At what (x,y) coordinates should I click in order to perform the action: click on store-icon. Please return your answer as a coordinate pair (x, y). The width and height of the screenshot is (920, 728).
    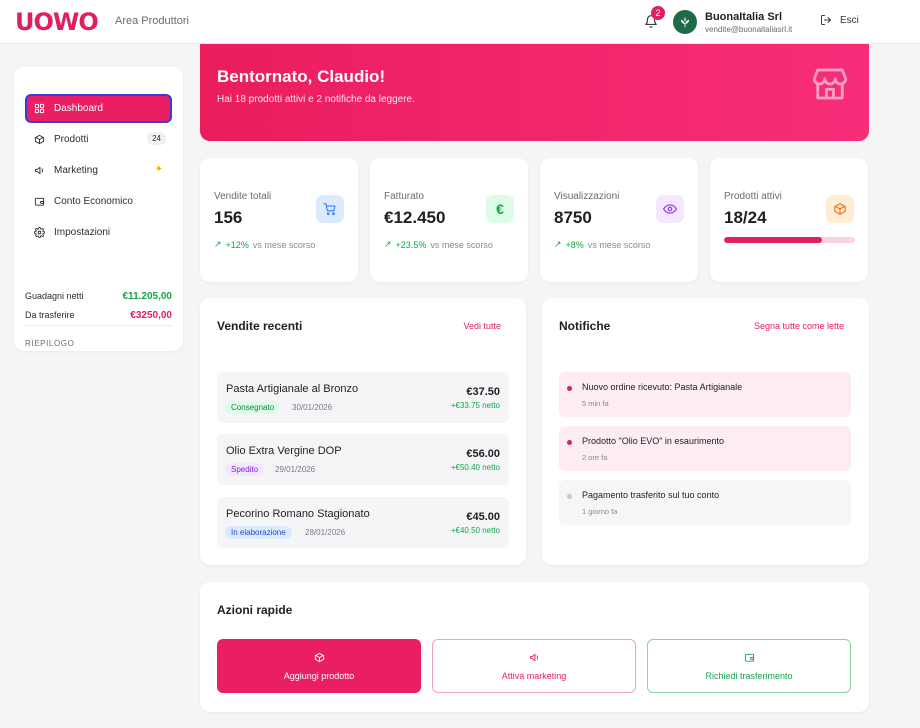
    Looking at the image, I should click on (830, 84).